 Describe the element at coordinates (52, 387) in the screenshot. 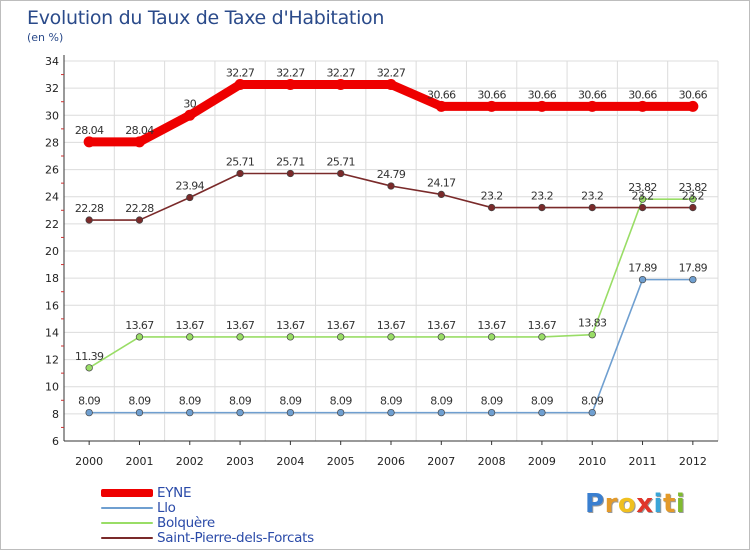

I see `y-tick-label: 10` at that location.